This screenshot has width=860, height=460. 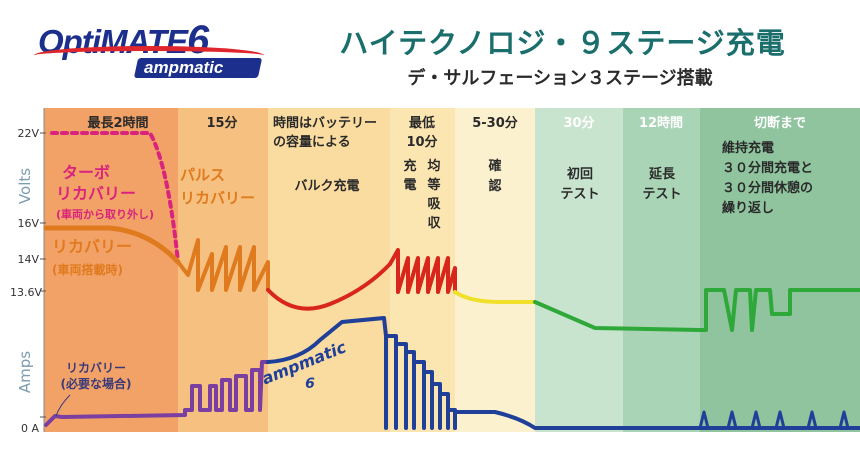 What do you see at coordinates (422, 123) in the screenshot?
I see `stage-label-4-line1: 最低` at bounding box center [422, 123].